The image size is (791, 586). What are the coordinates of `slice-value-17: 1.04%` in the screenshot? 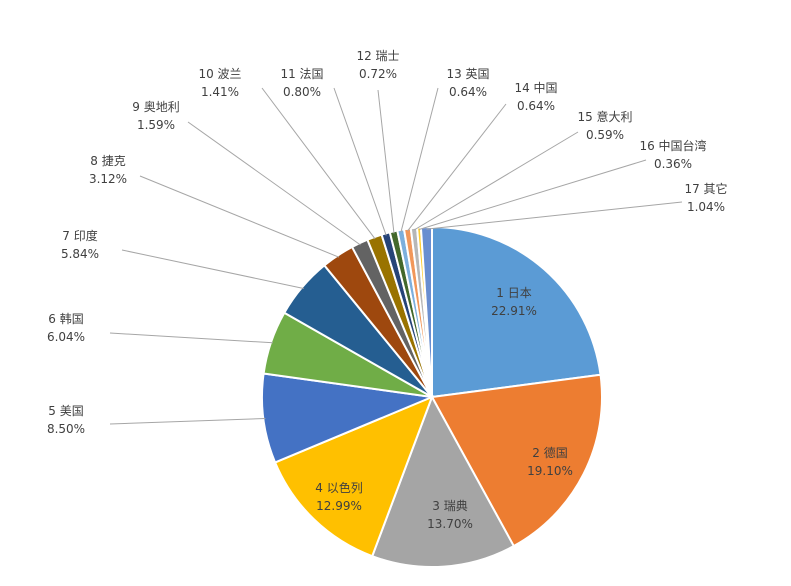 It's located at (706, 207).